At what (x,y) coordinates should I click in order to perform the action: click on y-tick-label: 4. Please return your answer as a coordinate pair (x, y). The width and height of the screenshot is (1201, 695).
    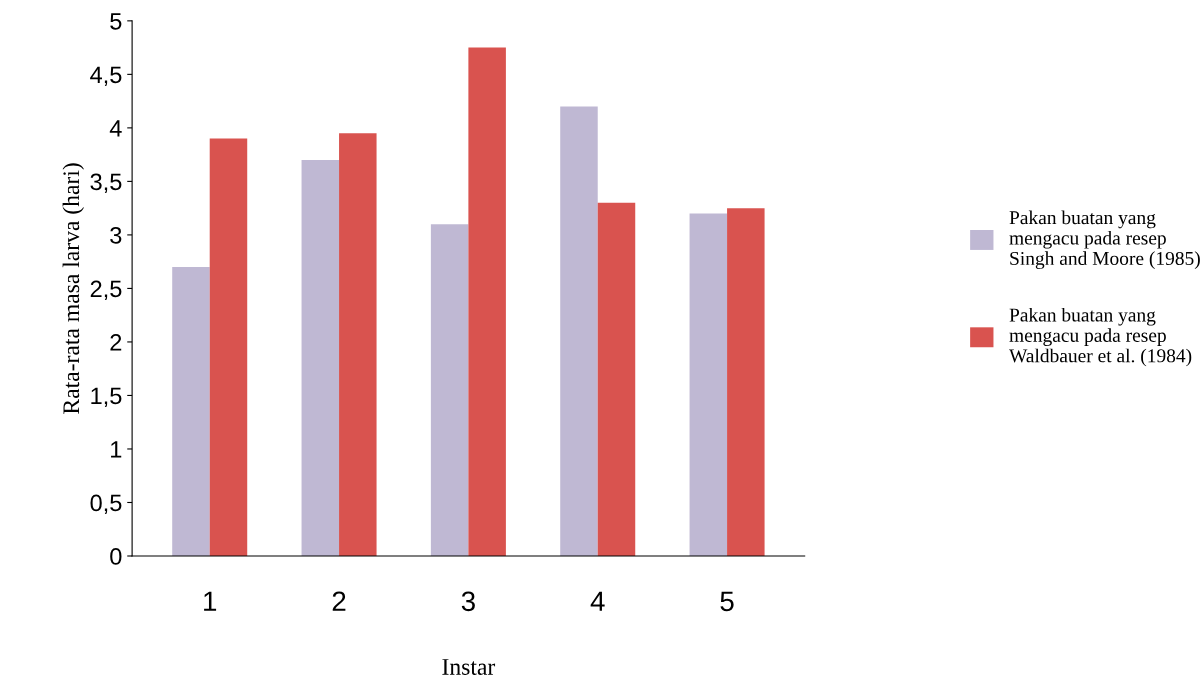
    Looking at the image, I should click on (115, 128).